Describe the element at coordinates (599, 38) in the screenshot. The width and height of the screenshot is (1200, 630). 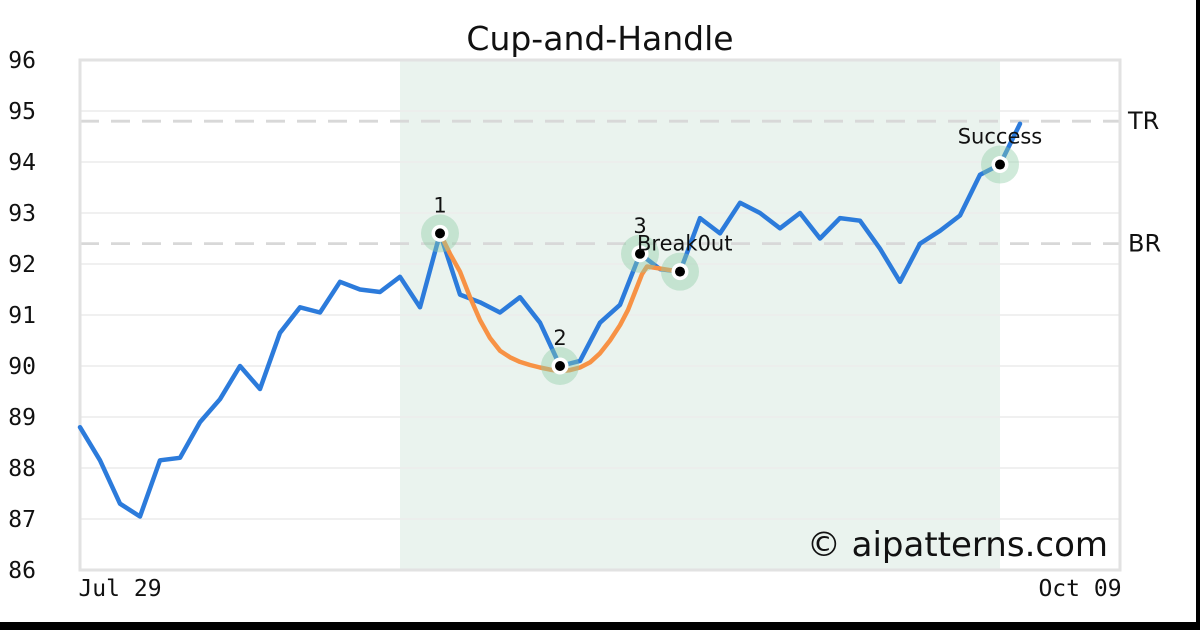
I see `chart-title: Cup-and-Handle` at that location.